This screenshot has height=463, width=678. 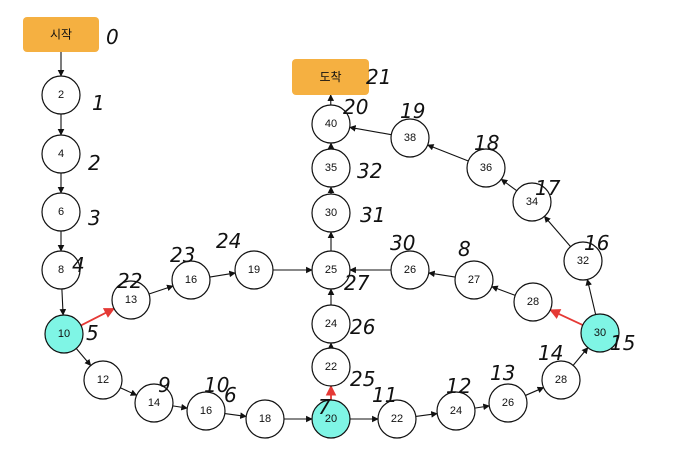 What do you see at coordinates (78, 265) in the screenshot?
I see `annotation-a4: 4` at bounding box center [78, 265].